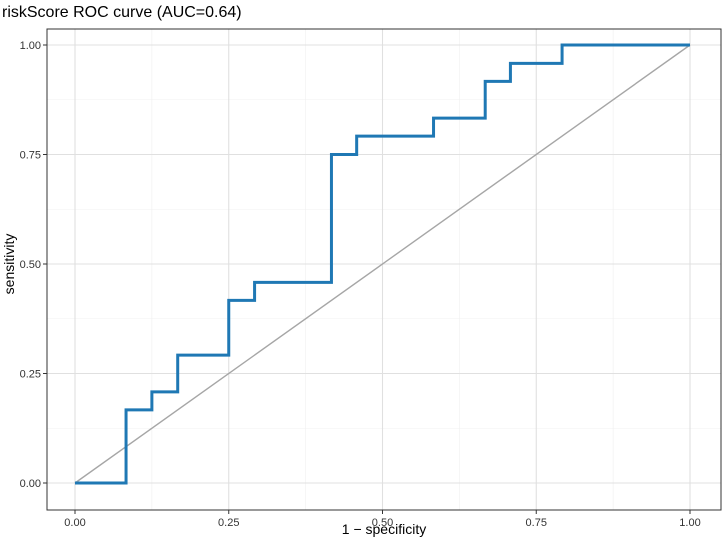 This screenshot has width=722, height=538. I want to click on x-tick-label: 0.25, so click(228, 523).